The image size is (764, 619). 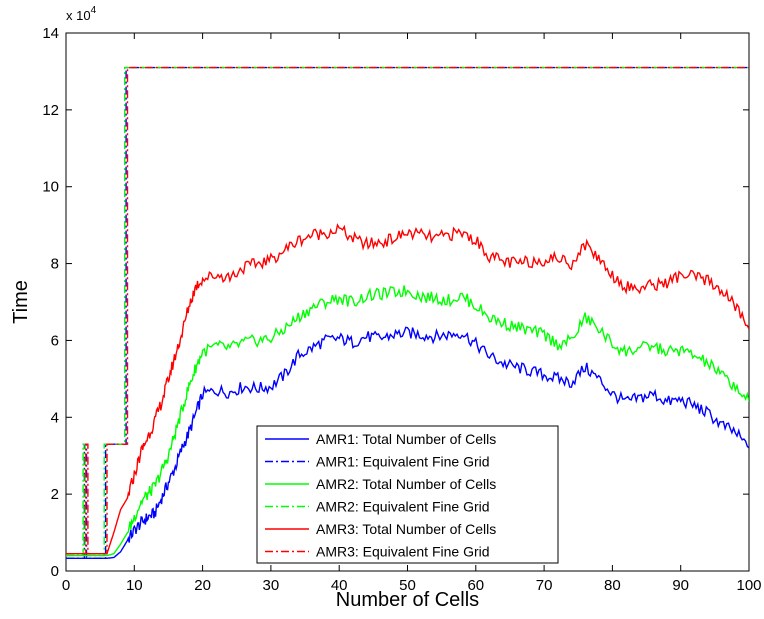 I want to click on x-tick-label: 10, so click(x=134, y=585).